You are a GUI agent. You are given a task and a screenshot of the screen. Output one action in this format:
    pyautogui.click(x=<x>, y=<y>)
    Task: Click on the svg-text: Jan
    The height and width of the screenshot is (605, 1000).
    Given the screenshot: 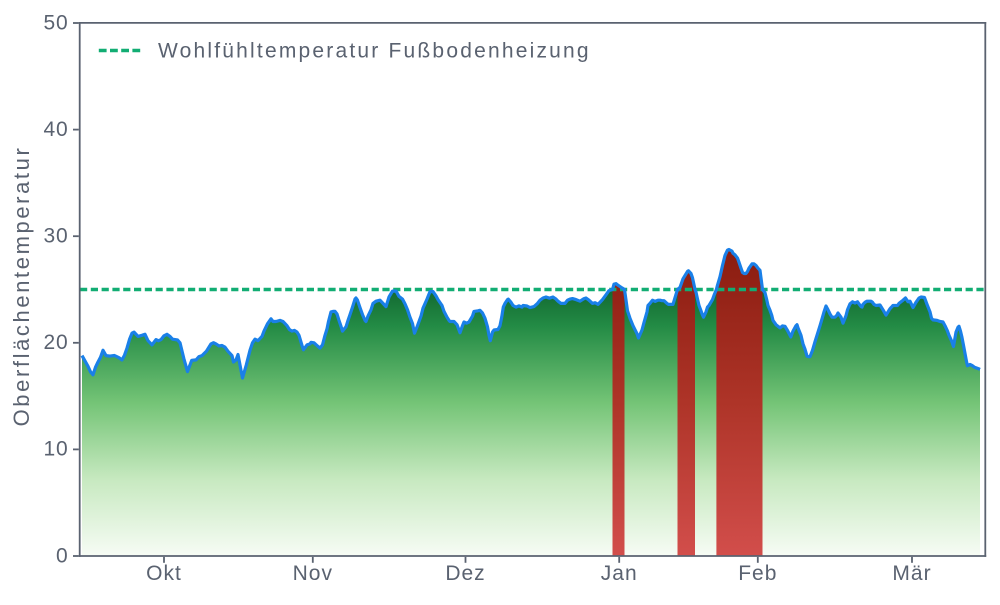 What is the action you would take?
    pyautogui.click(x=619, y=573)
    